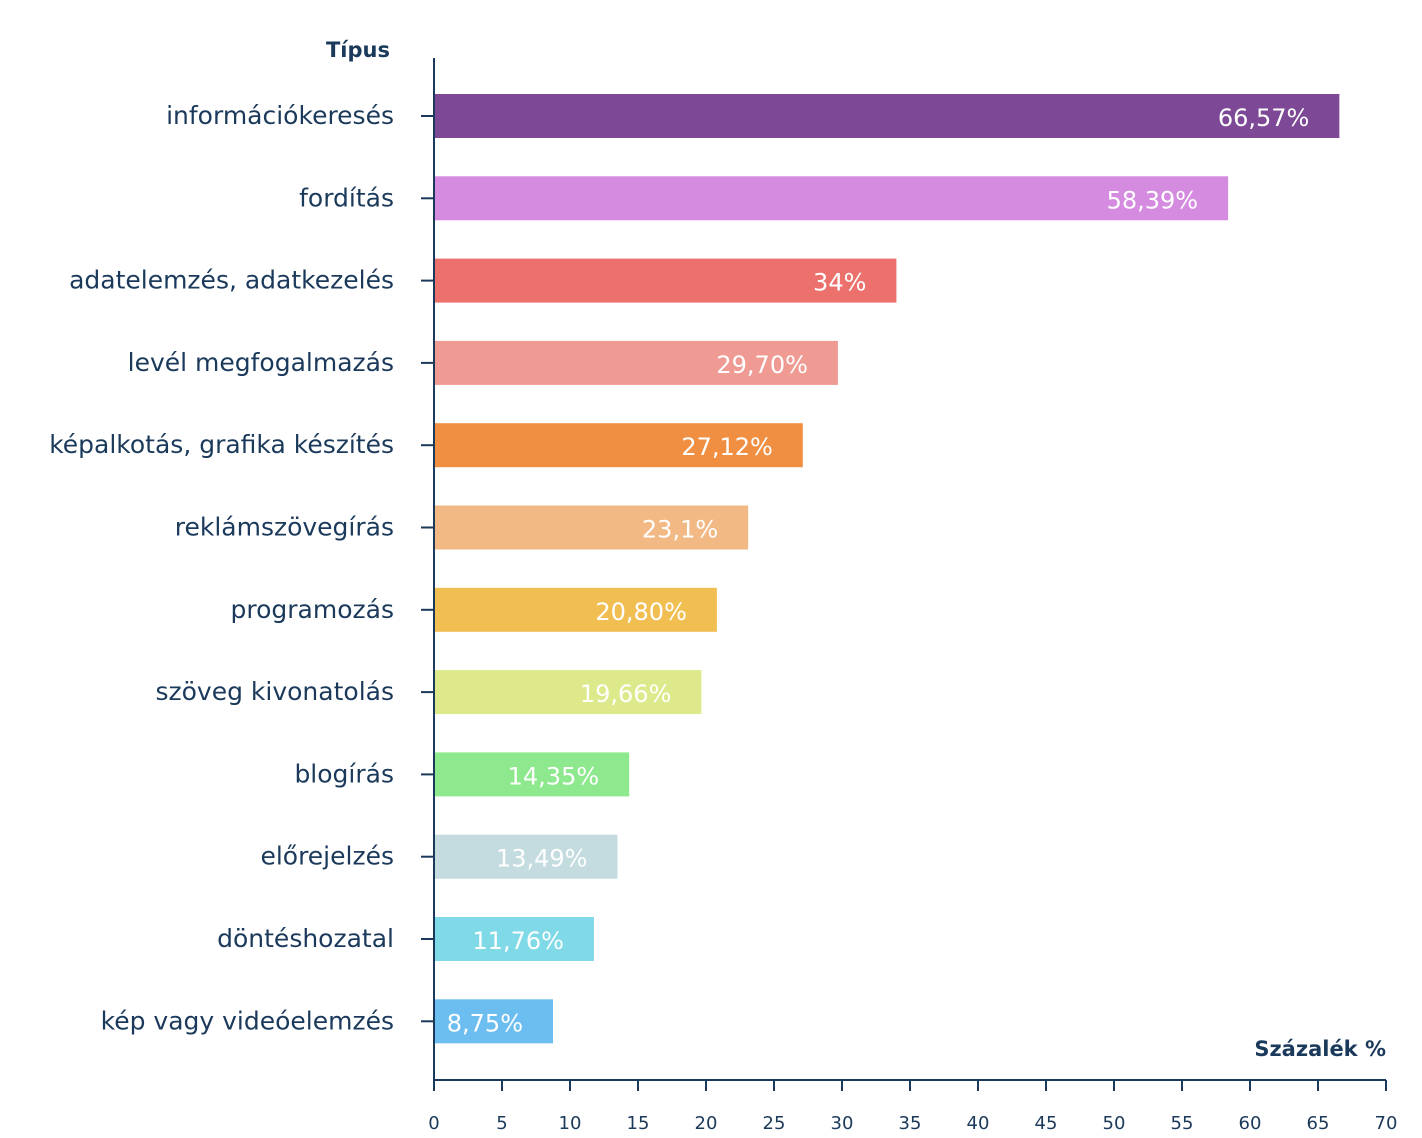  What do you see at coordinates (274, 691) in the screenshot?
I see `category-label: szöveg kivonatolás` at bounding box center [274, 691].